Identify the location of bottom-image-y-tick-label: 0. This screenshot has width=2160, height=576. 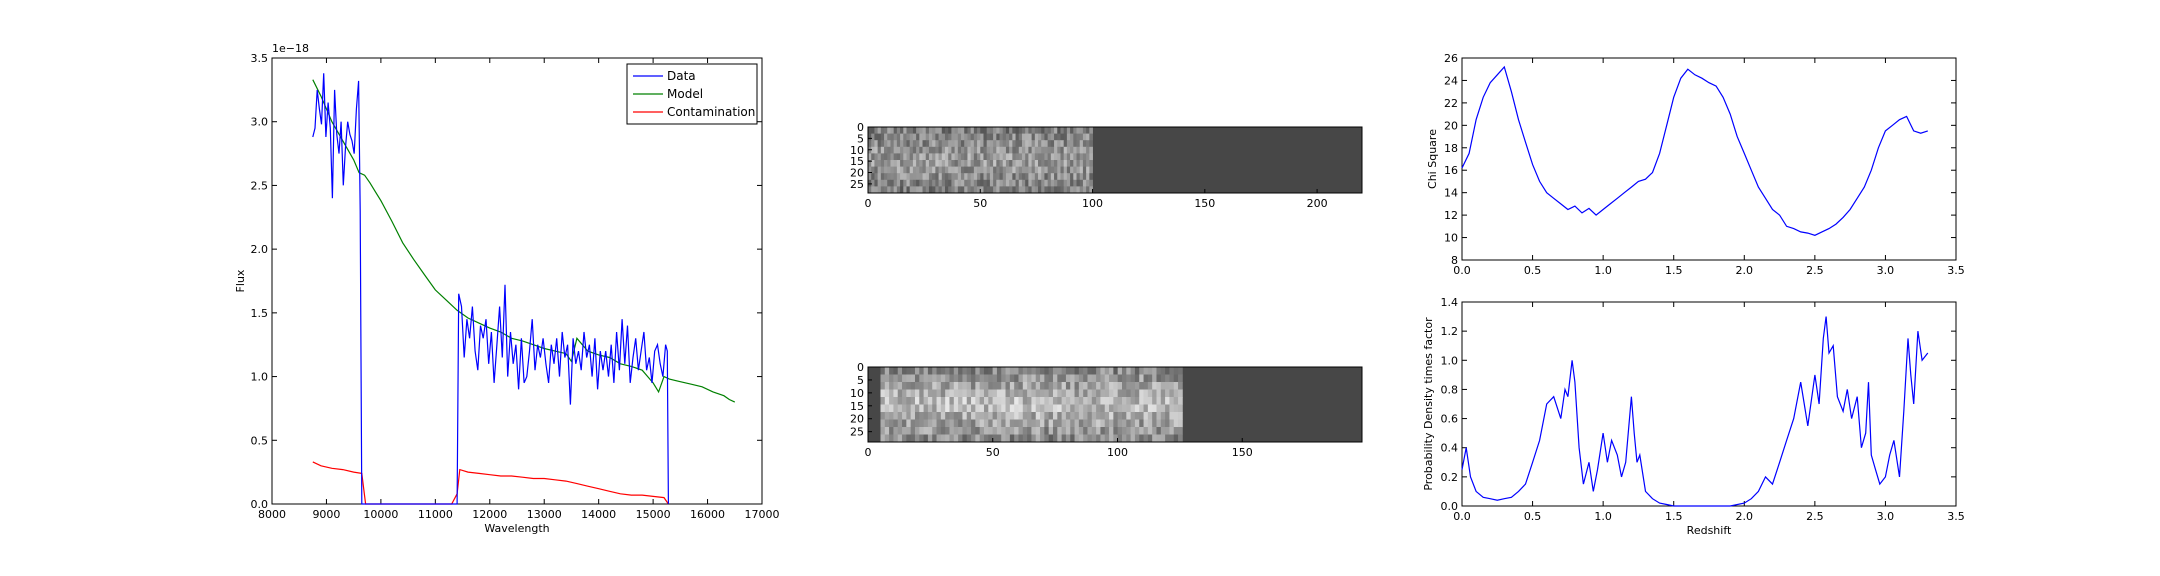
(860, 367).